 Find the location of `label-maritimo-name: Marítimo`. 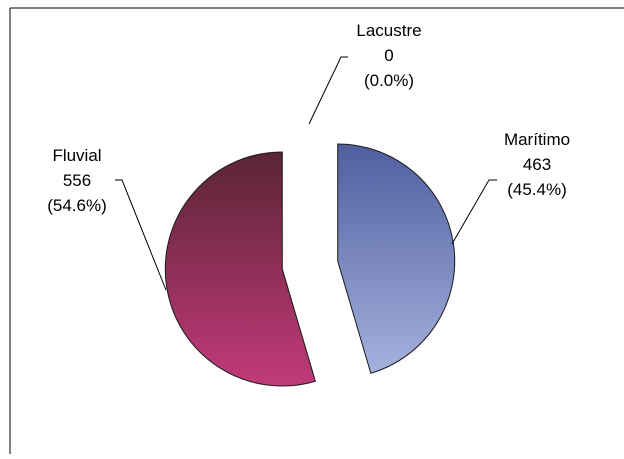

label-maritimo-name: Marítimo is located at coordinates (537, 139).